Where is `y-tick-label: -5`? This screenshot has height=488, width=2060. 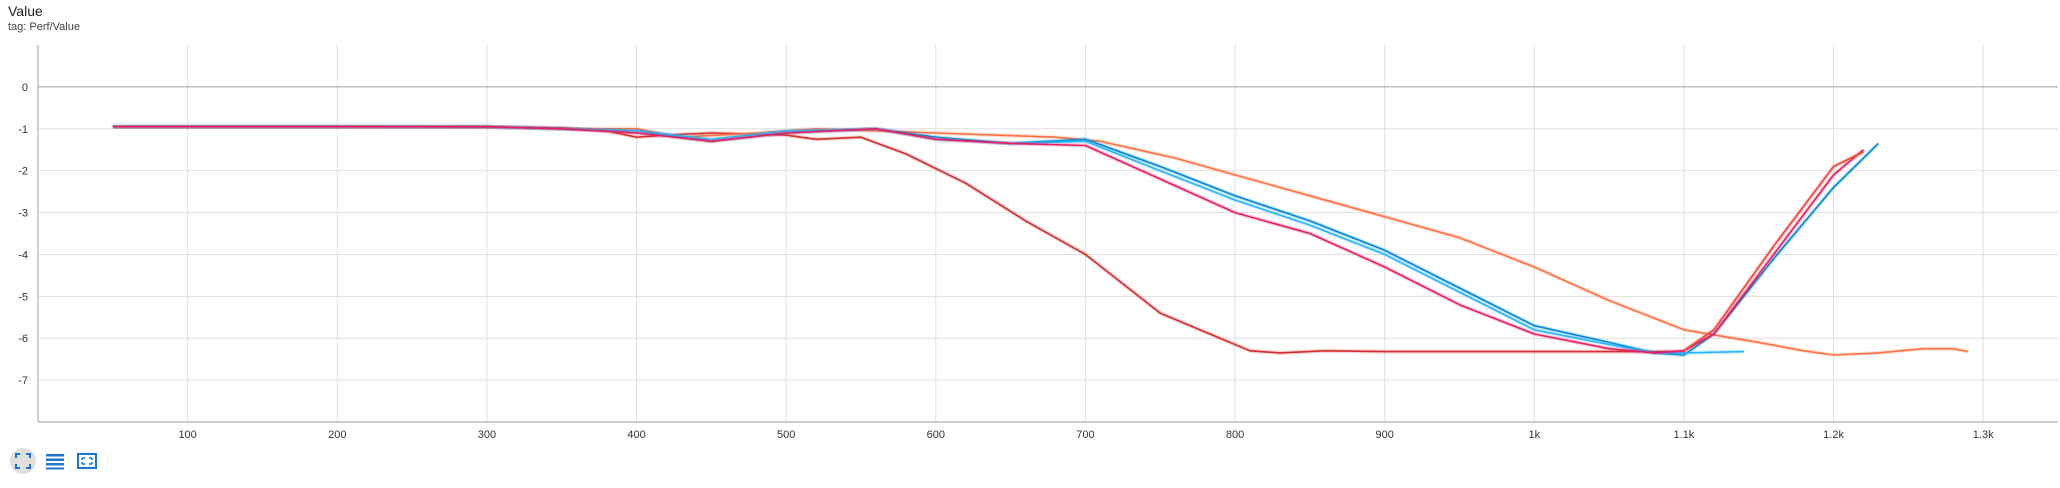
y-tick-label: -5 is located at coordinates (23, 297).